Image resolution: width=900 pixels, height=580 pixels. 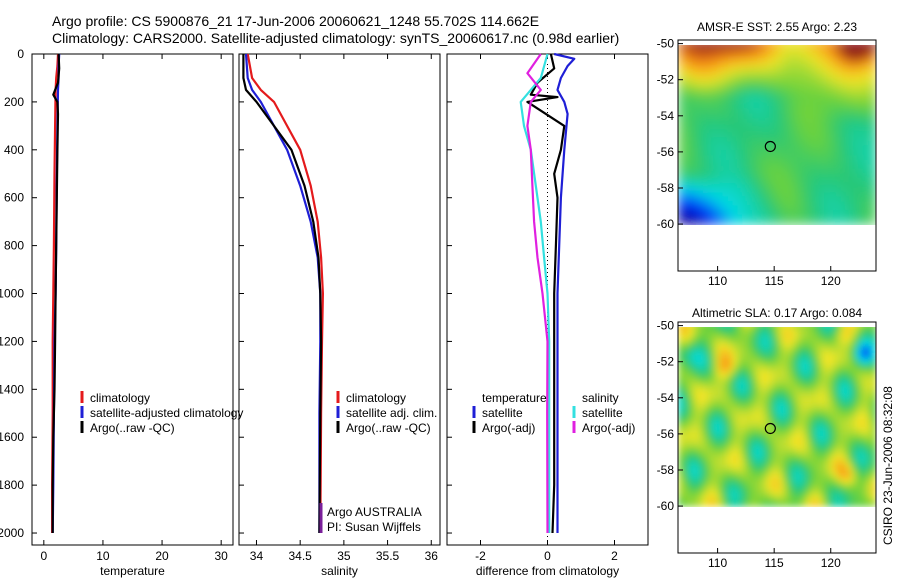 What do you see at coordinates (666, 326) in the screenshot?
I see `y-tick-label: -50` at bounding box center [666, 326].